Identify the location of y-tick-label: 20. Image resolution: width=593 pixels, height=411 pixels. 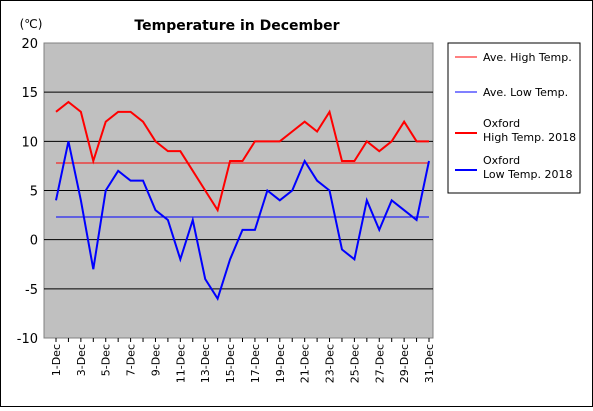
(29, 44).